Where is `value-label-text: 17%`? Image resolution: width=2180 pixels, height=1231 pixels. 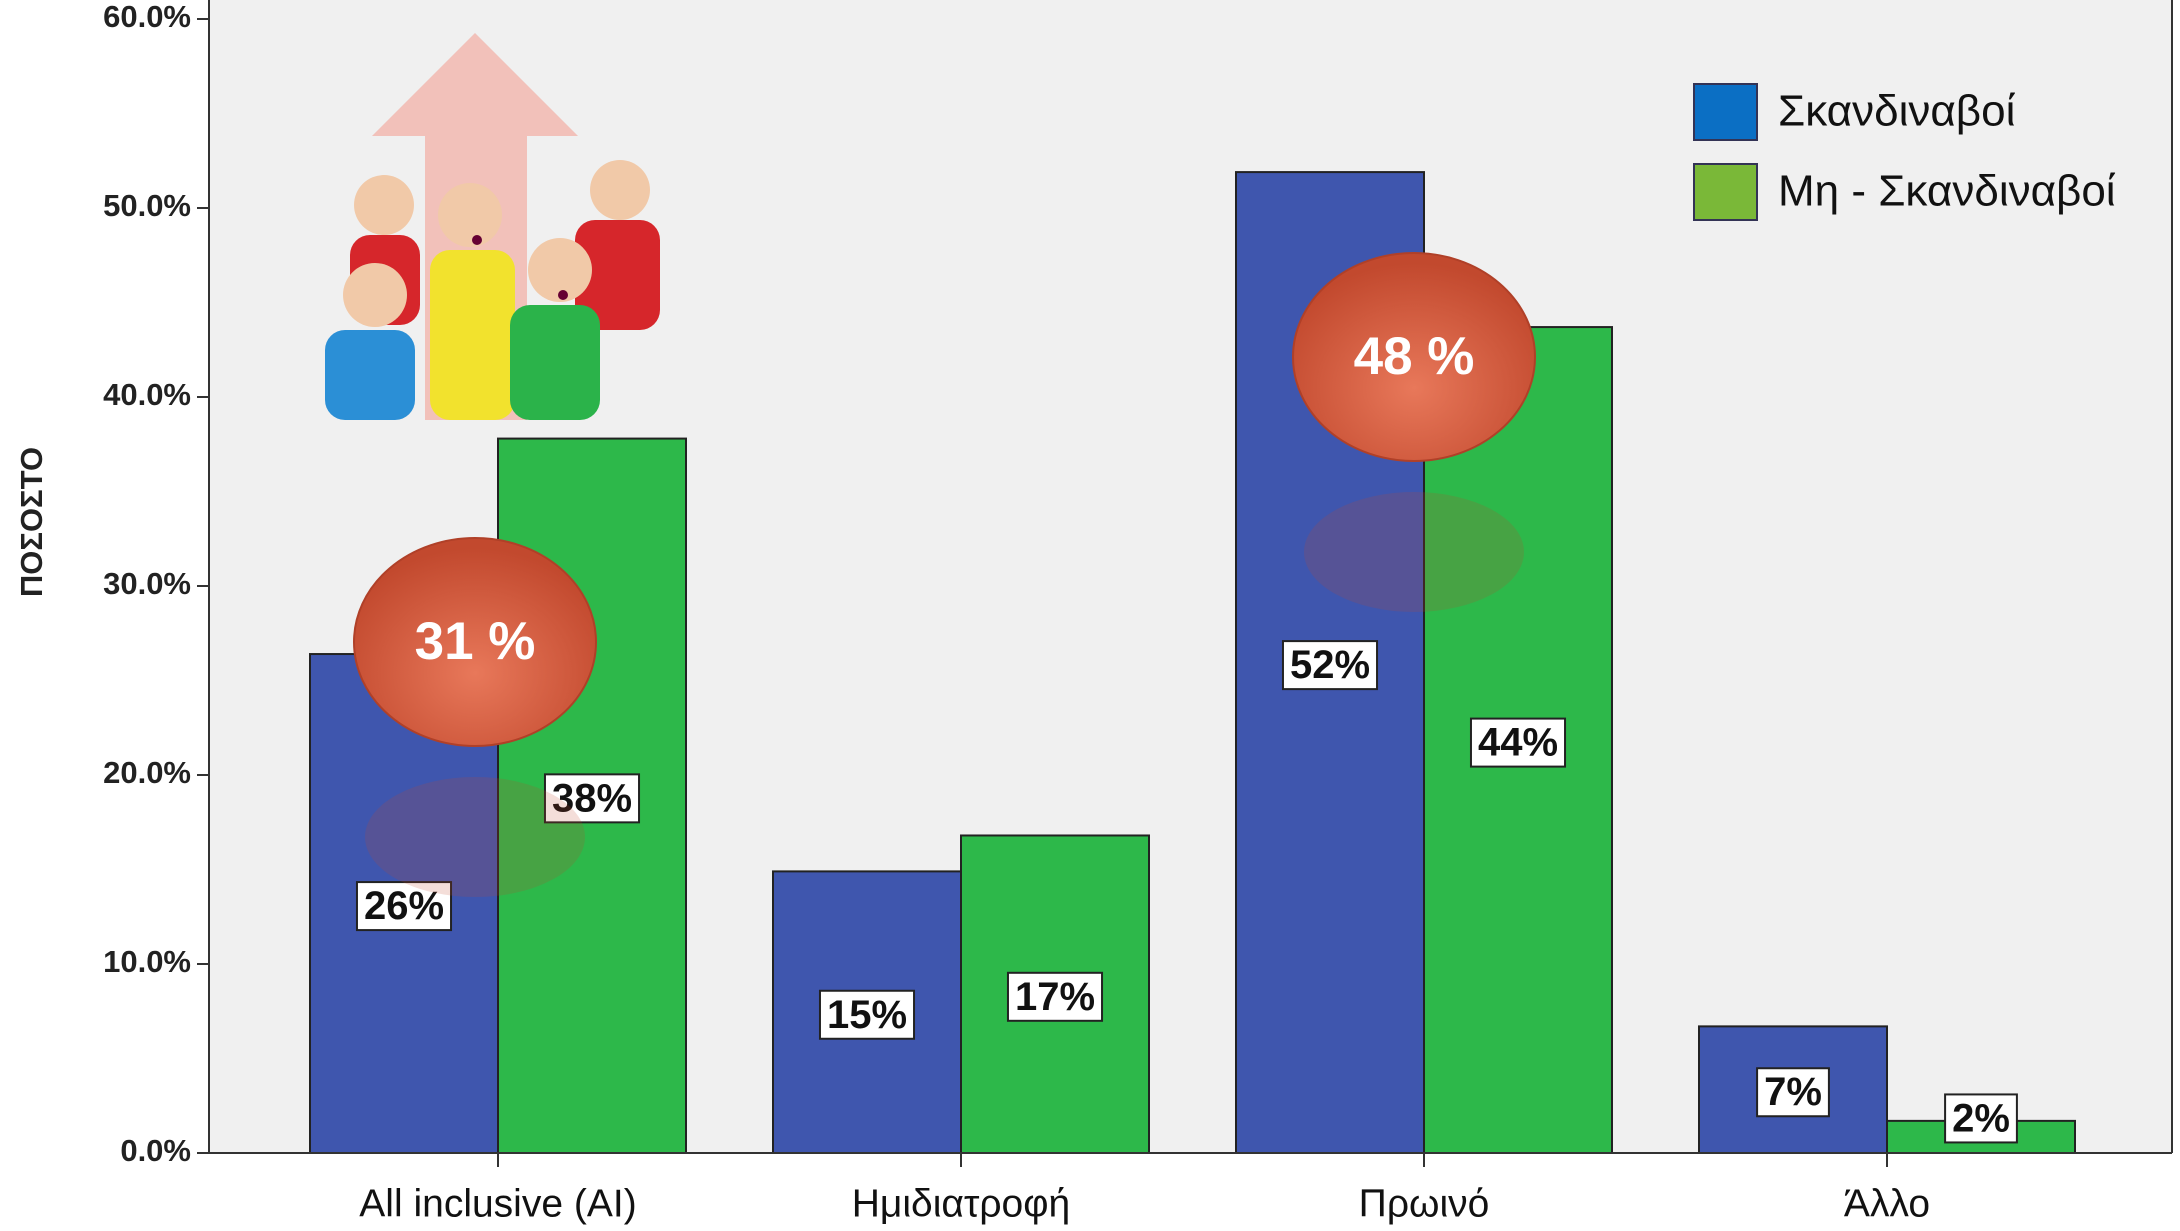
value-label-text: 17% is located at coordinates (1055, 997).